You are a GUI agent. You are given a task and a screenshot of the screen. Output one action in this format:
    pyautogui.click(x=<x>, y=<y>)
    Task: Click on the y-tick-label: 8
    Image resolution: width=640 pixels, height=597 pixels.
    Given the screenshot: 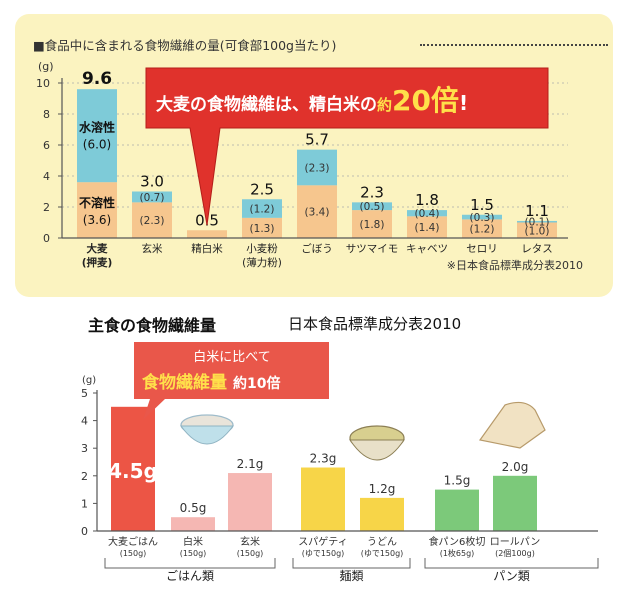 What is the action you would take?
    pyautogui.click(x=46, y=114)
    